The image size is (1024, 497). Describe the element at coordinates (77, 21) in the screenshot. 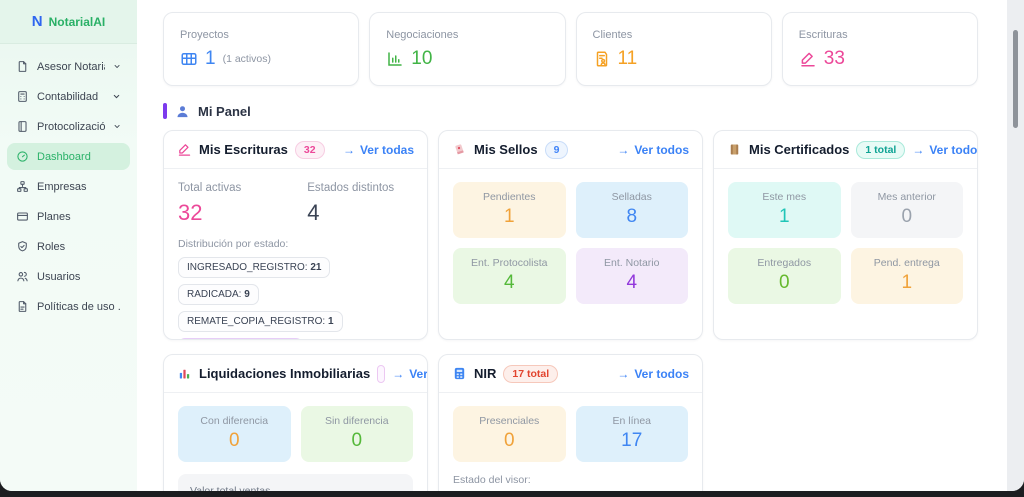

I see `app-name: NotarialAI` at that location.